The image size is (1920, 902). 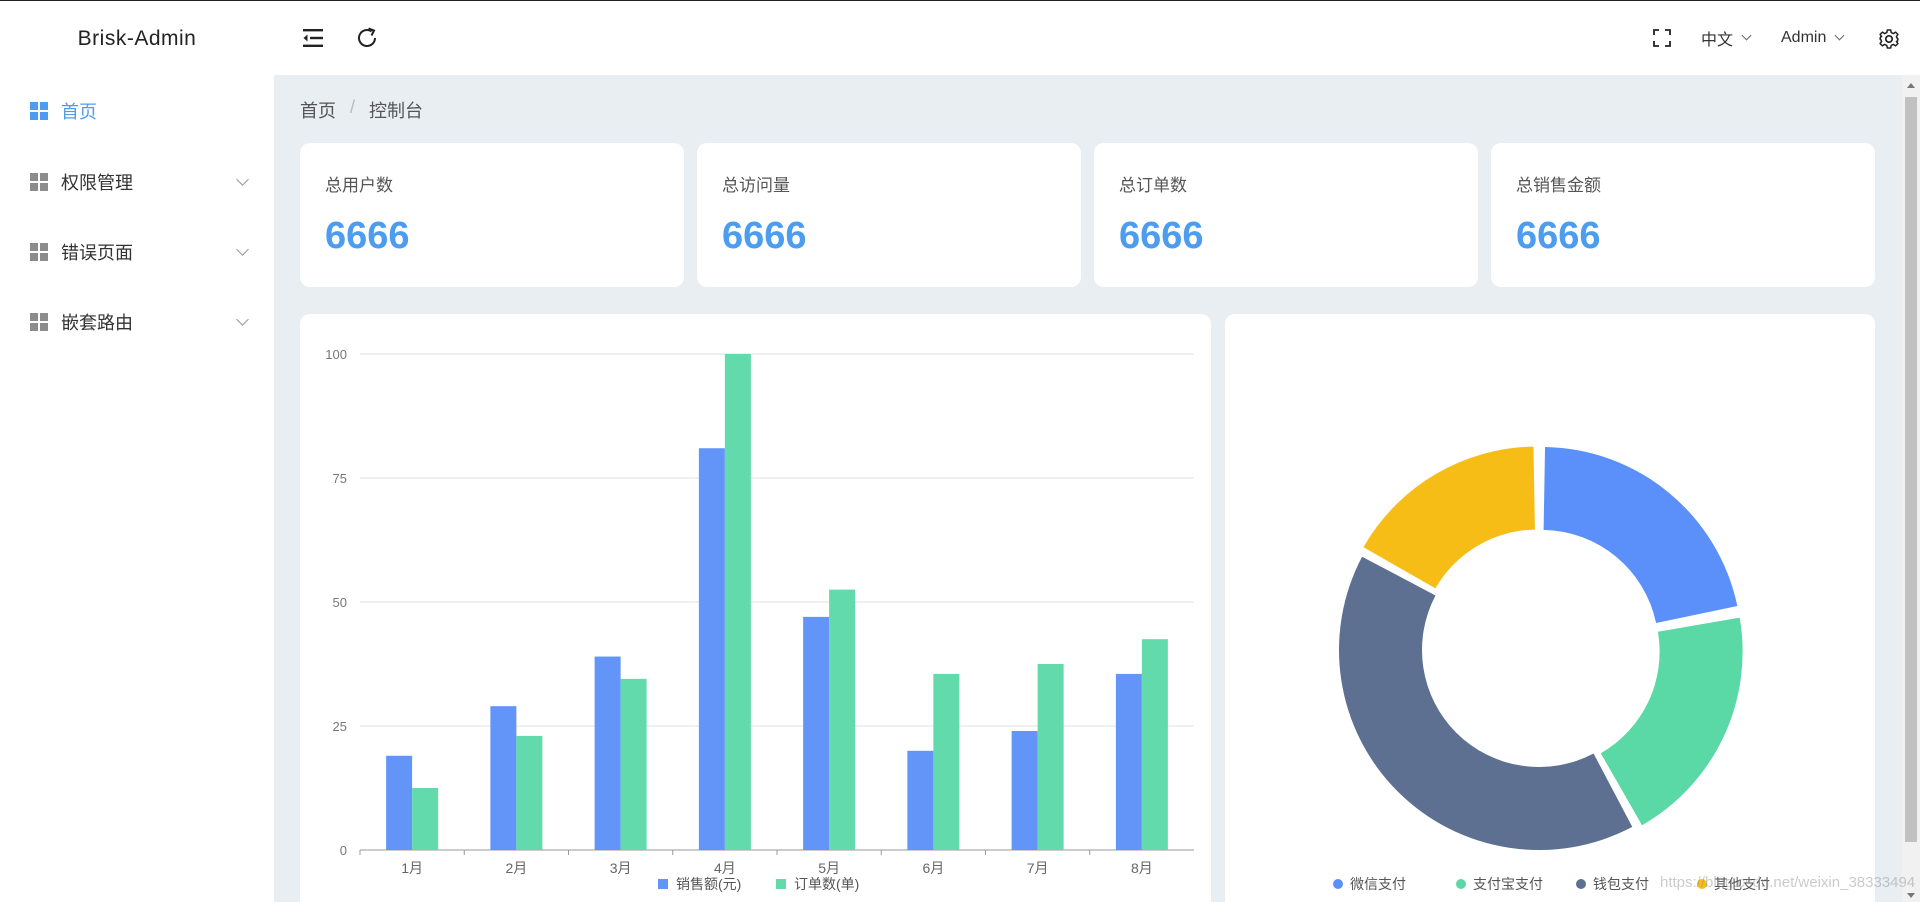 I want to click on scroll-up-arrow-icon, so click(x=1911, y=85).